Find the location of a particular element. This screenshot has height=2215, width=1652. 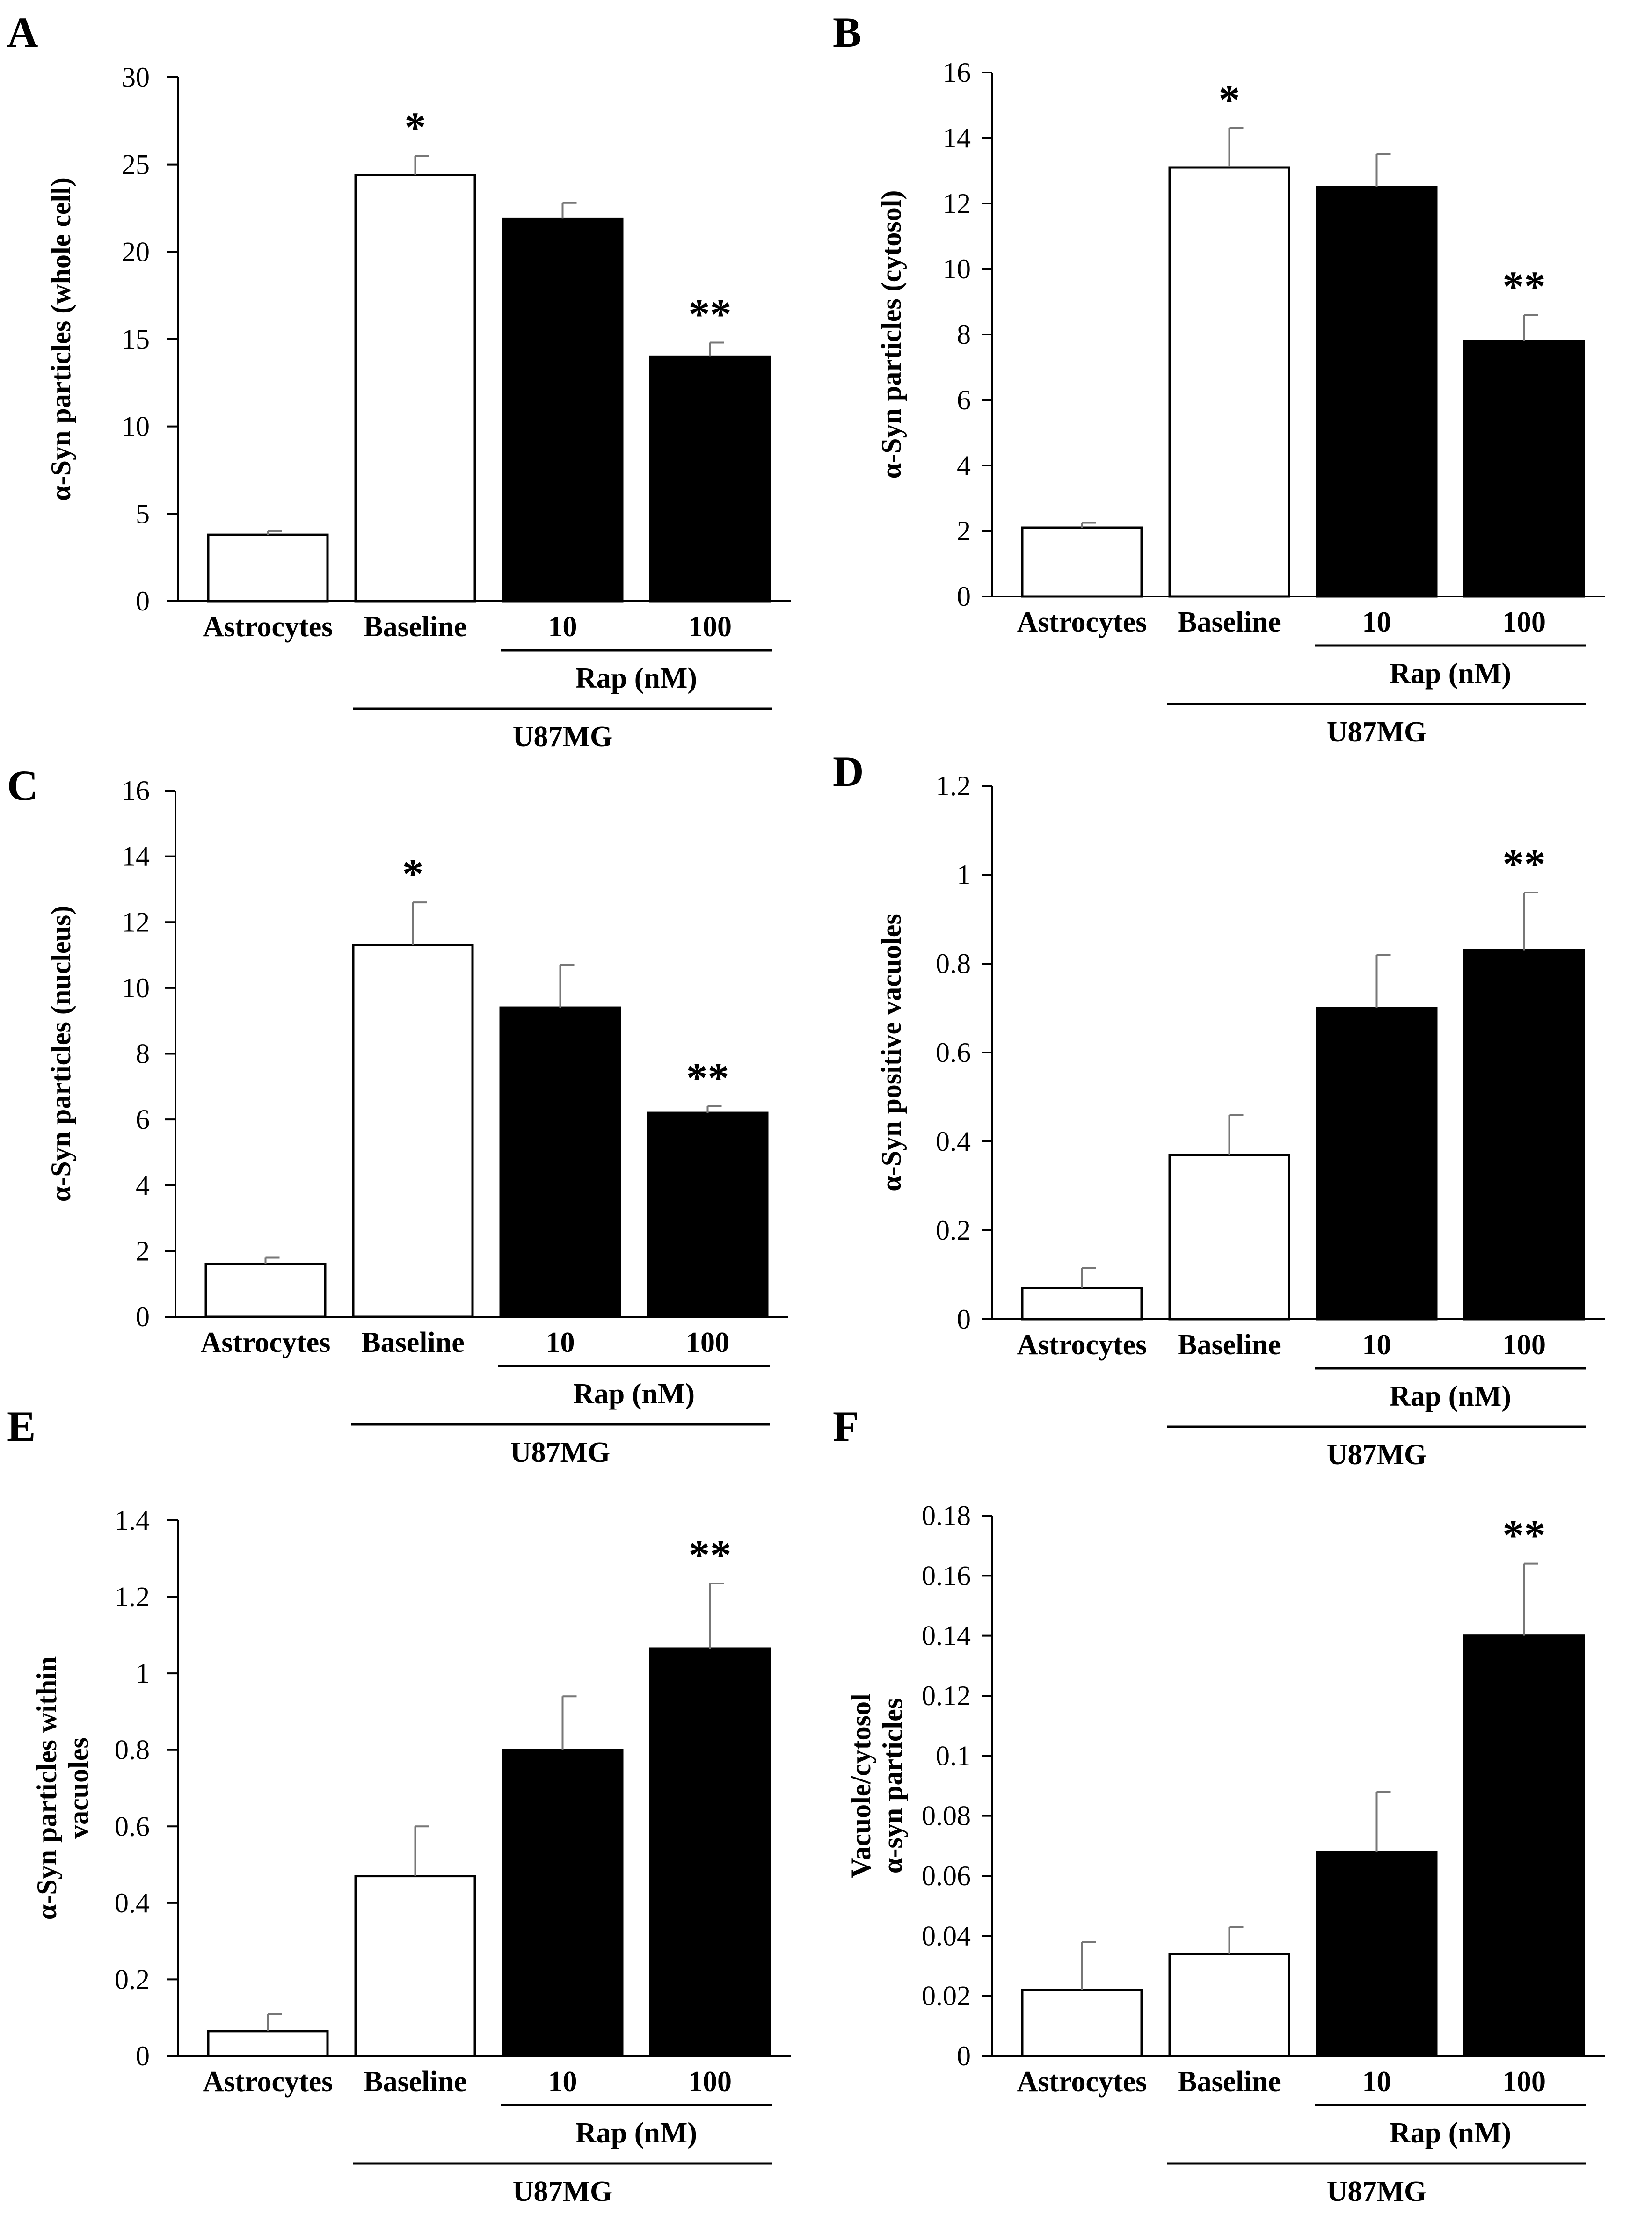

y-tick-label: 0.1 is located at coordinates (953, 1755).